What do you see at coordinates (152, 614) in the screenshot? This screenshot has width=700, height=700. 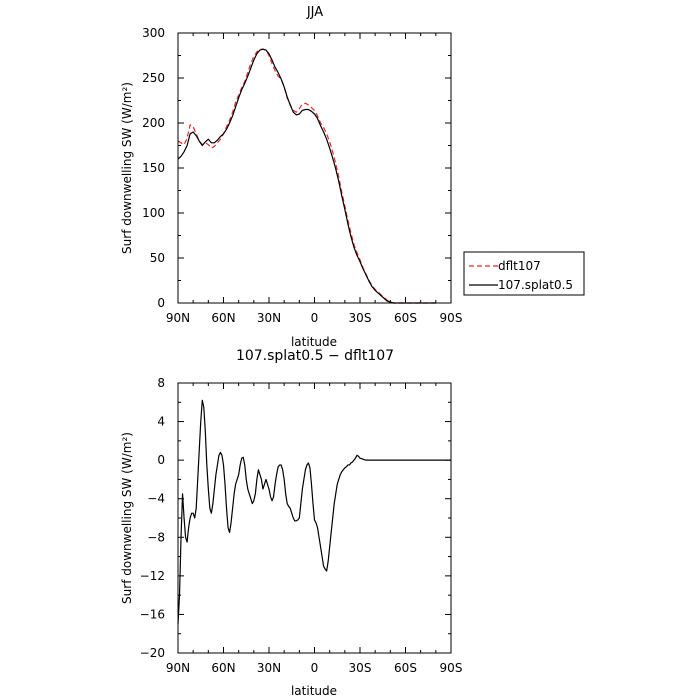 I see `bottom-y-tick-label: −16` at bounding box center [152, 614].